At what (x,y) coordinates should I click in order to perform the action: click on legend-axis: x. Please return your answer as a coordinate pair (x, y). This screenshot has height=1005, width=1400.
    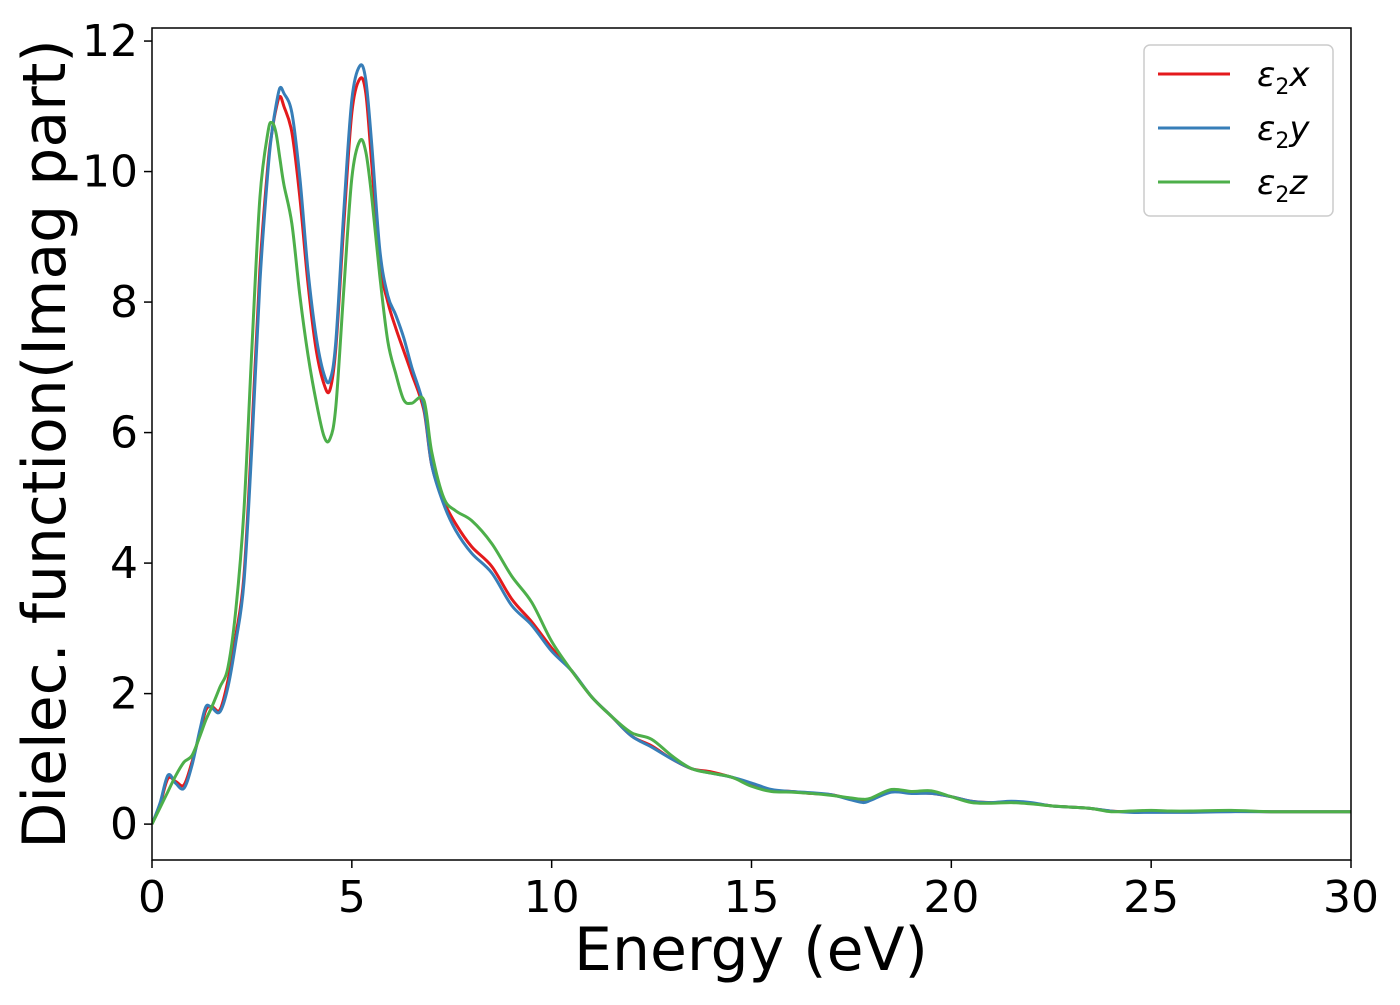
    Looking at the image, I should click on (1299, 75).